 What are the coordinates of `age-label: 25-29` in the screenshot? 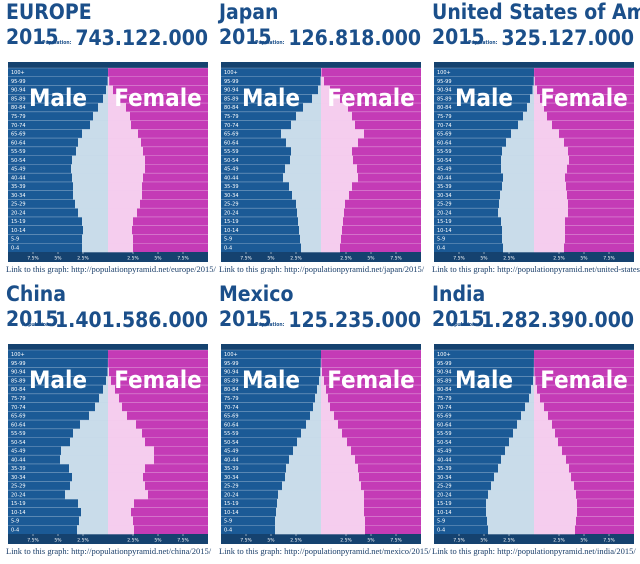 It's located at (231, 205).